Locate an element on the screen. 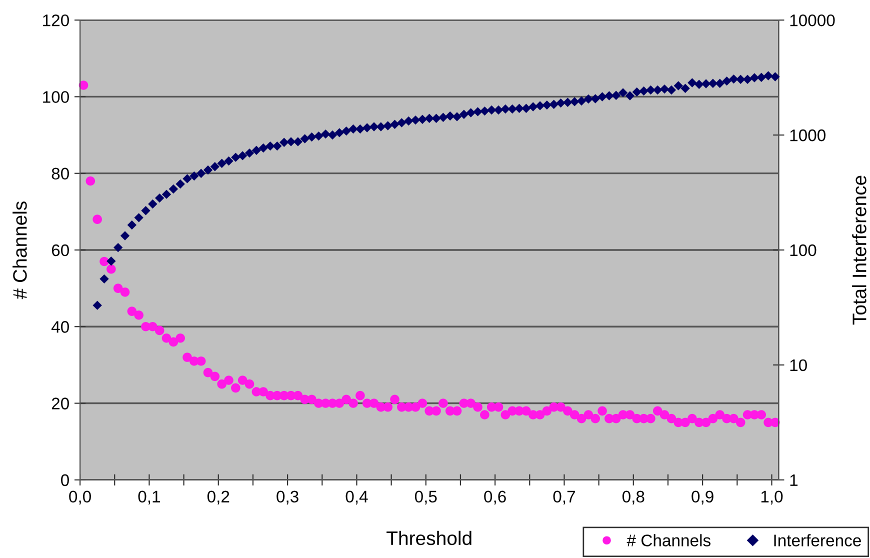 The width and height of the screenshot is (870, 558). x-tick-label: 1,0 is located at coordinates (772, 497).